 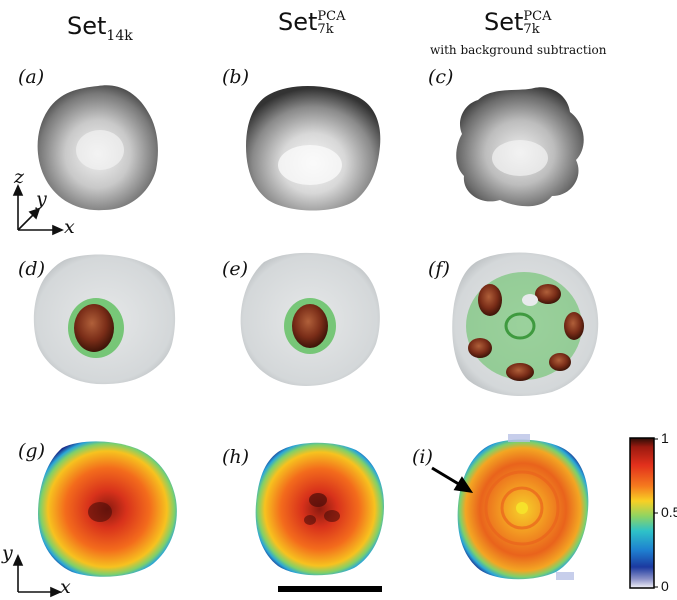 I want to click on column-subtitle-3: with background subtraction, so click(x=518, y=50).